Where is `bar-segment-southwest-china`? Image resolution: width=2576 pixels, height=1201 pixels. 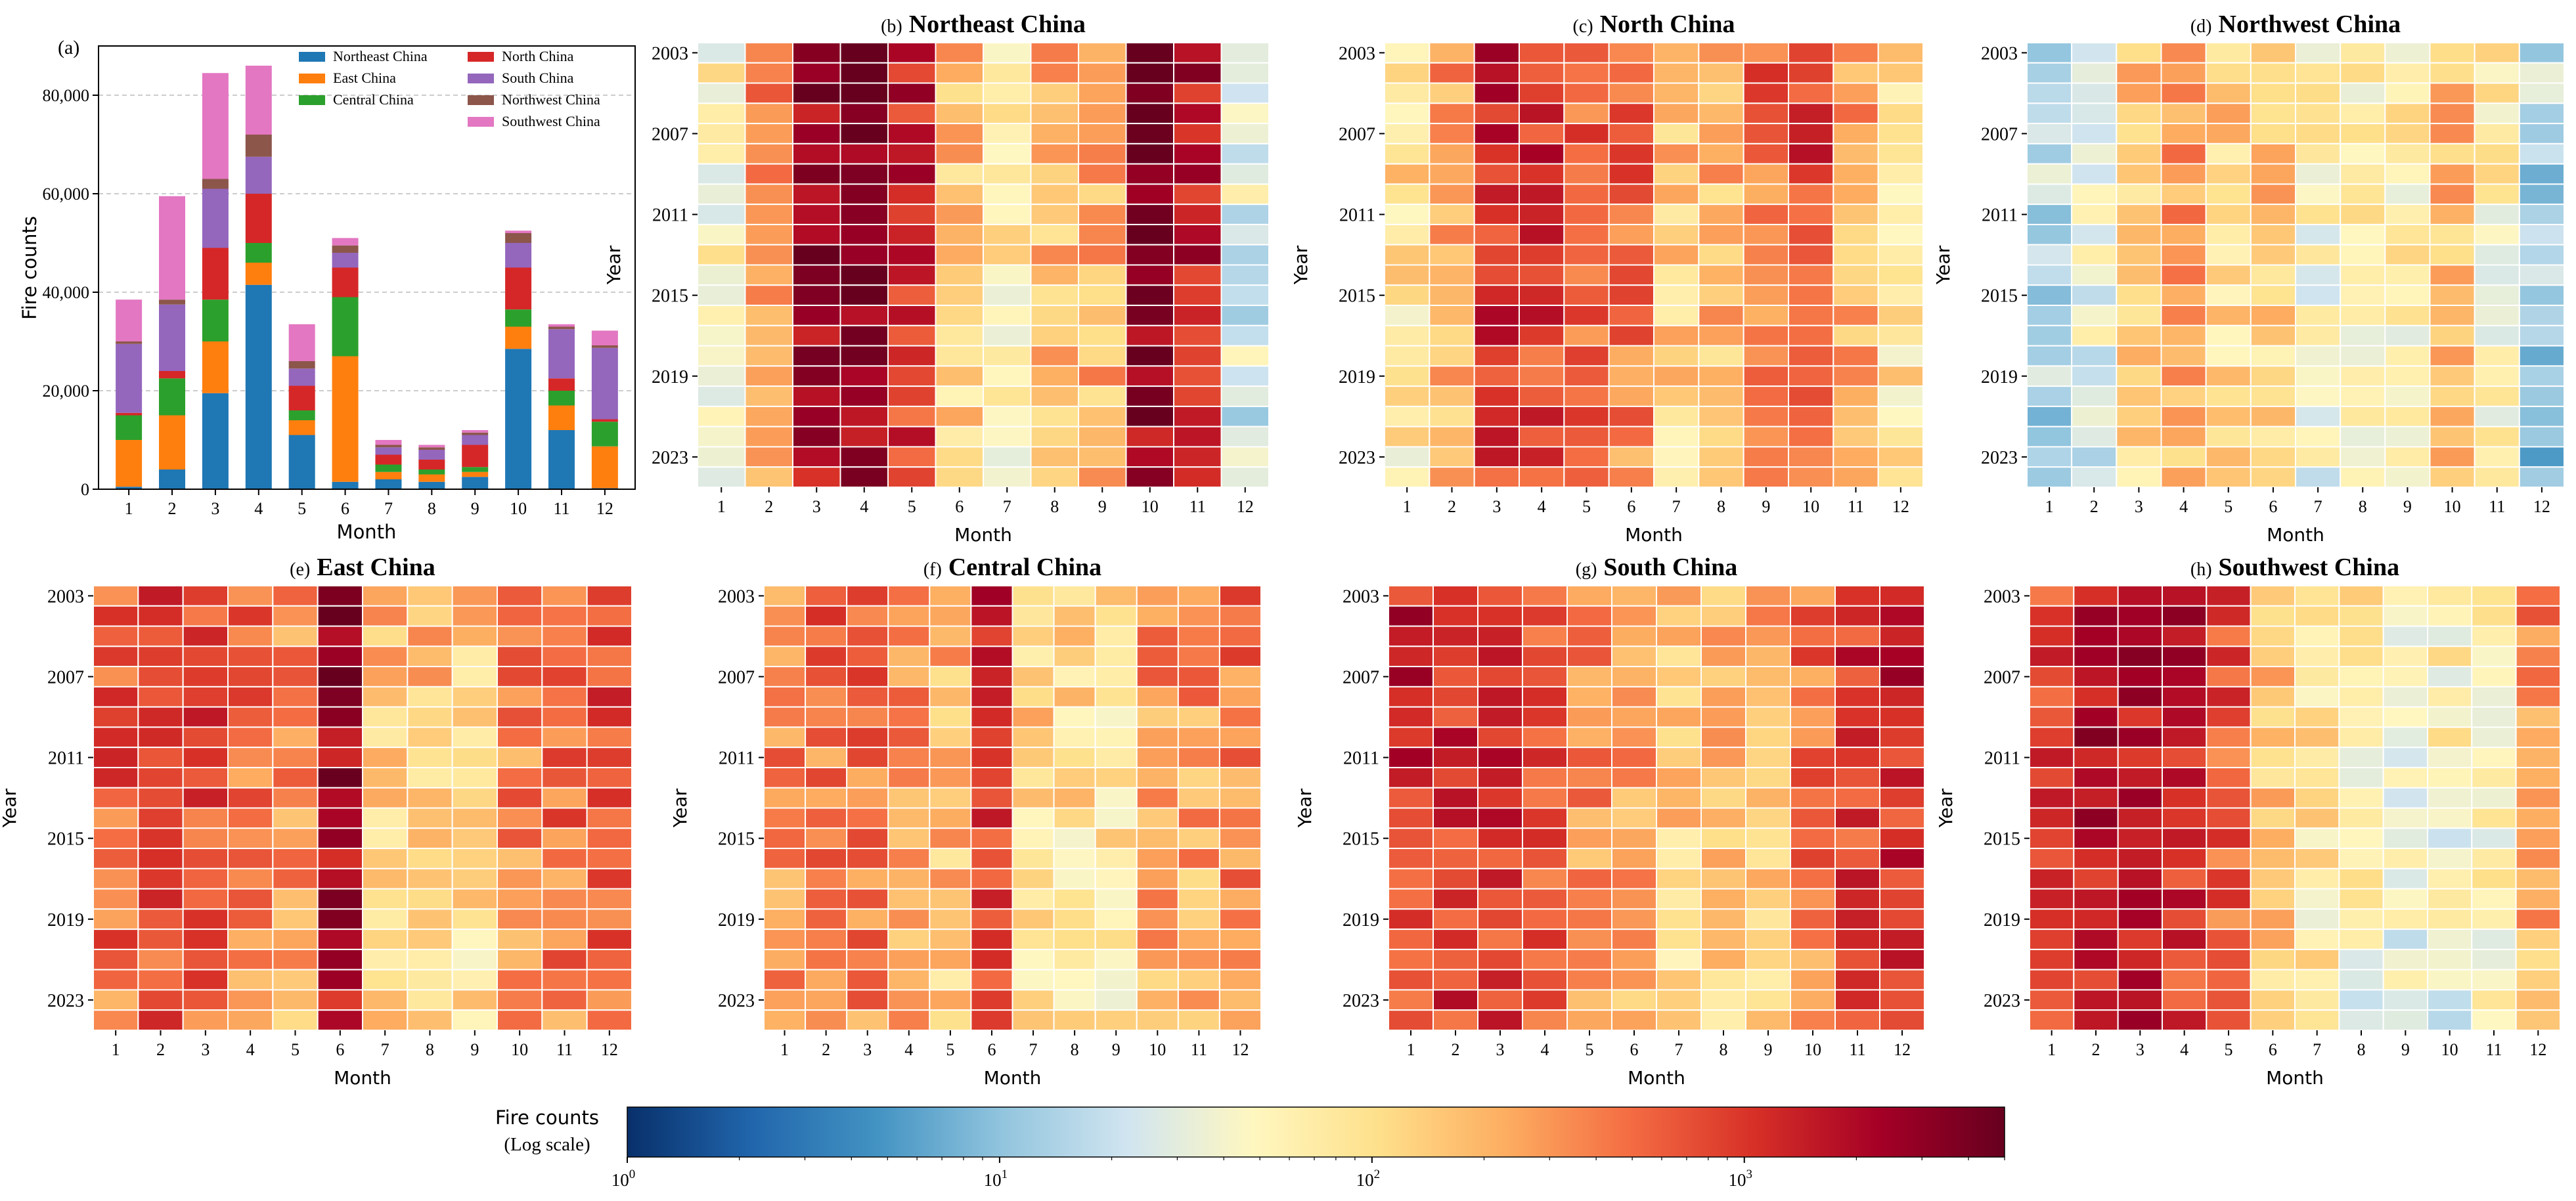 bar-segment-southwest-china is located at coordinates (301, 342).